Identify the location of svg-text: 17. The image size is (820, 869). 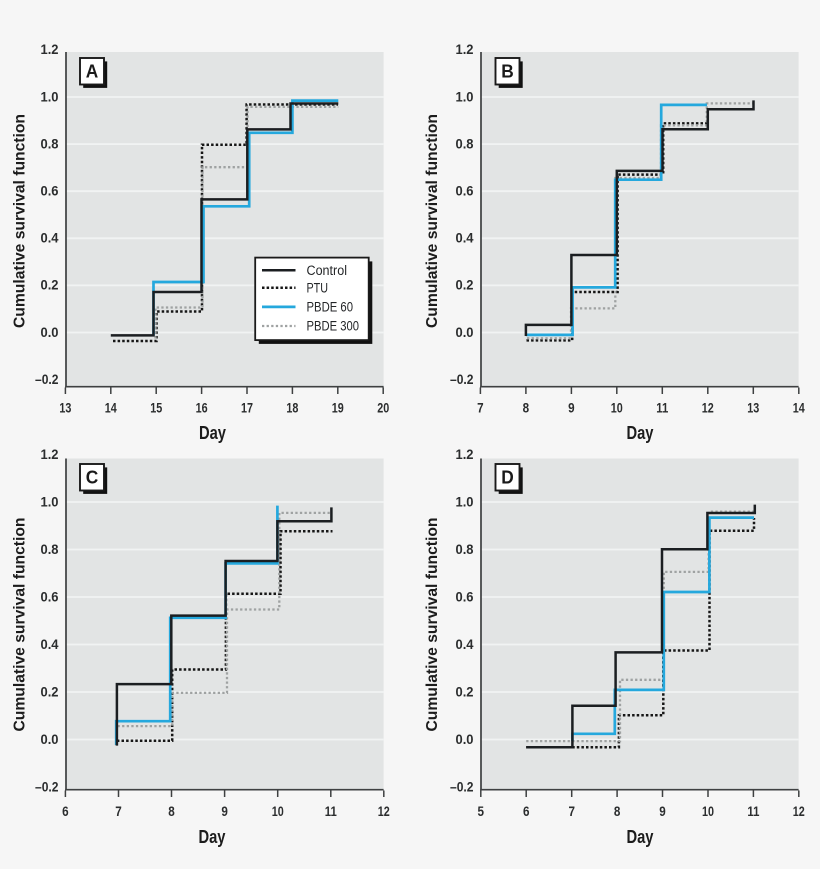
(247, 408).